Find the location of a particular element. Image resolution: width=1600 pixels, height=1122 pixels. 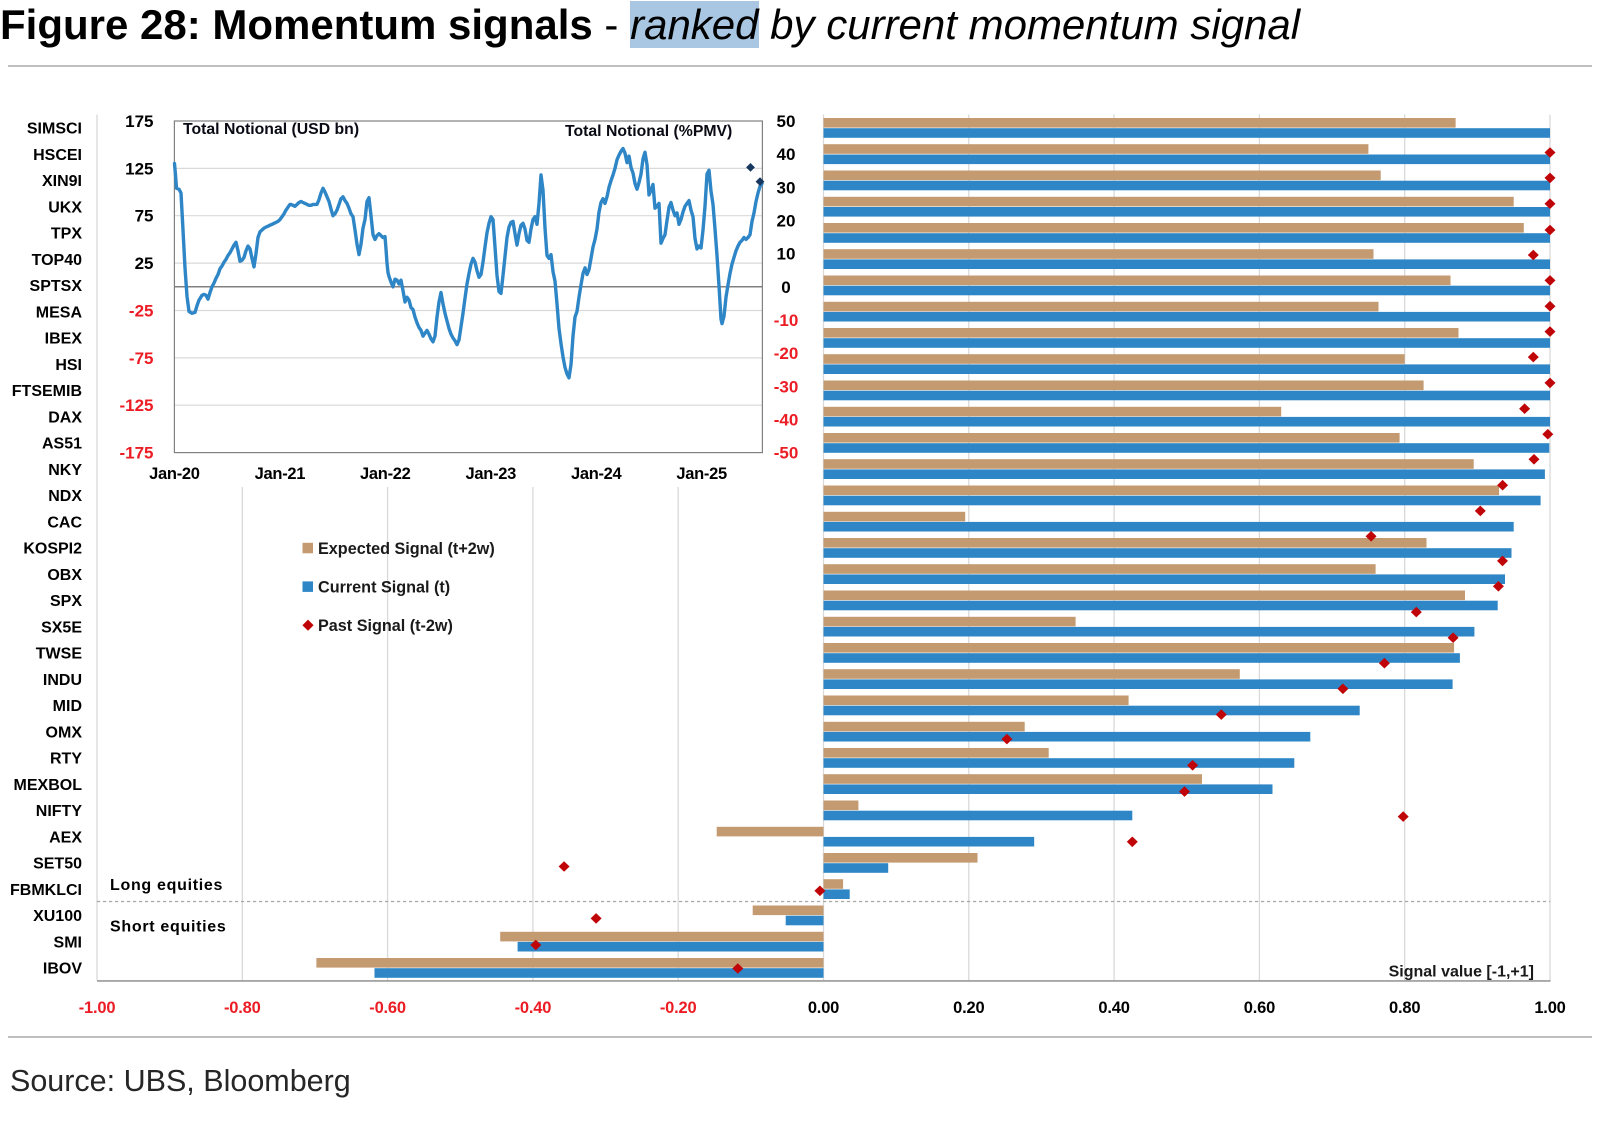

svg-text: 25 is located at coordinates (144, 263).